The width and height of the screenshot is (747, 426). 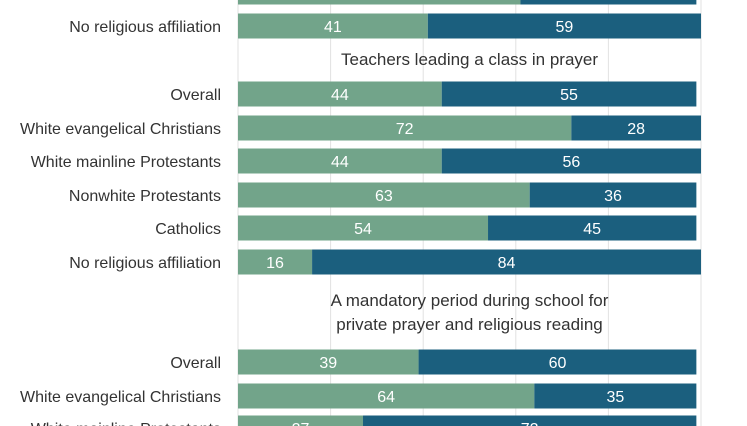 I want to click on value-label-oppose: 28, so click(x=636, y=129).